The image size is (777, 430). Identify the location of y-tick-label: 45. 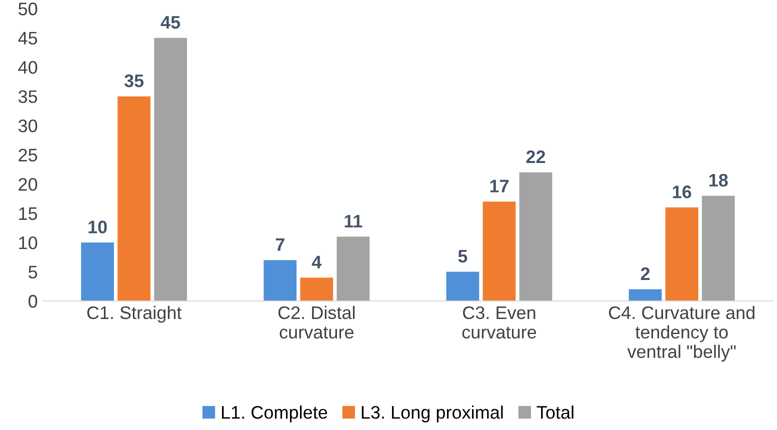
(28, 38).